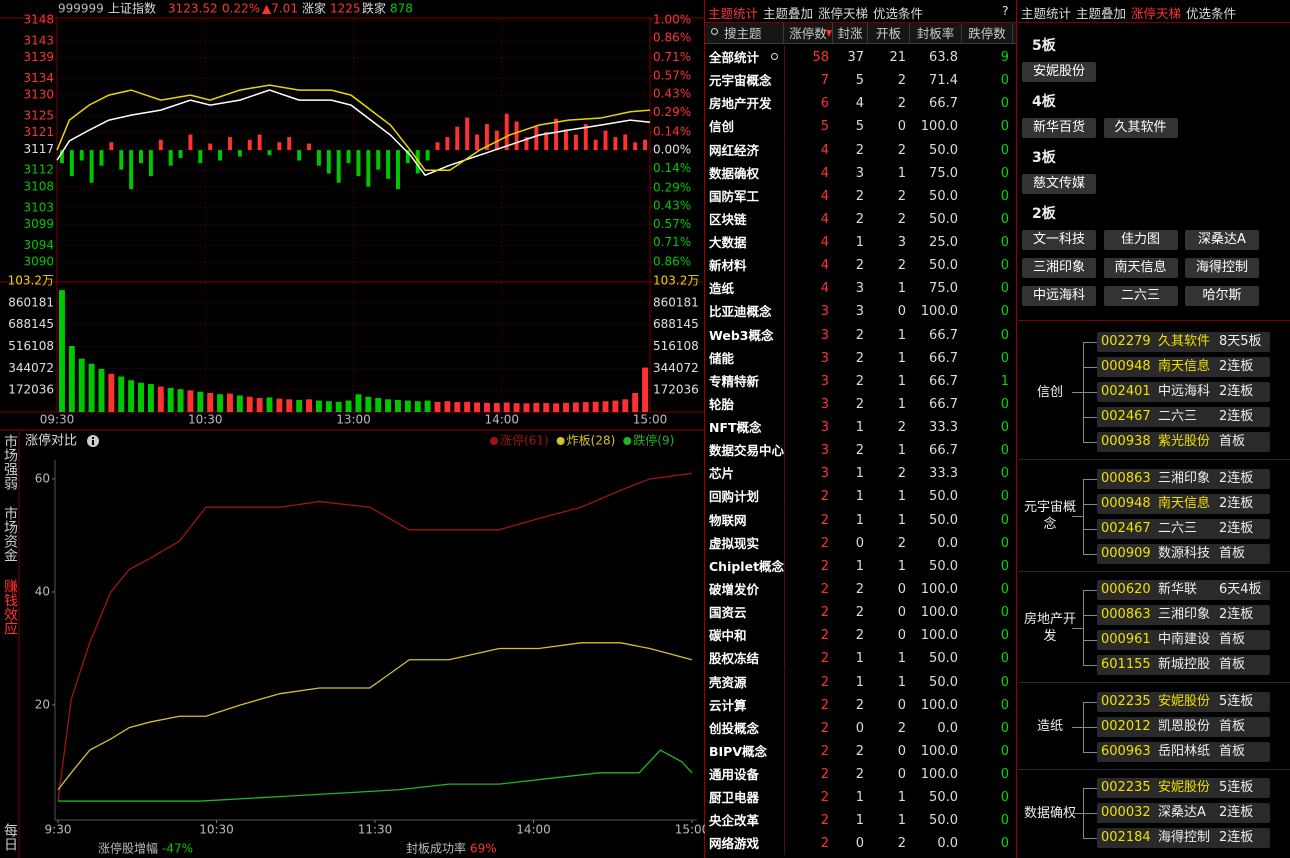  Describe the element at coordinates (1183, 590) in the screenshot. I see `stock-row: 000620 新华联 6天4板` at that location.